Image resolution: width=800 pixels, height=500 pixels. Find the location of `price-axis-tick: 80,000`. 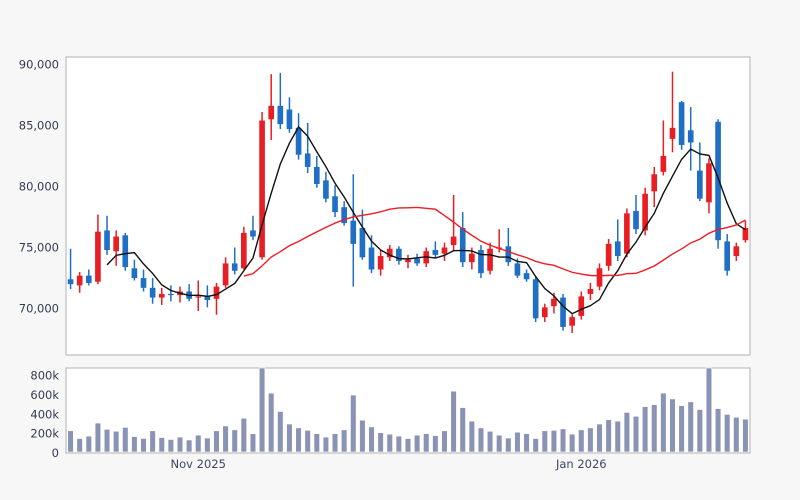

price-axis-tick: 80,000 is located at coordinates (39, 186).